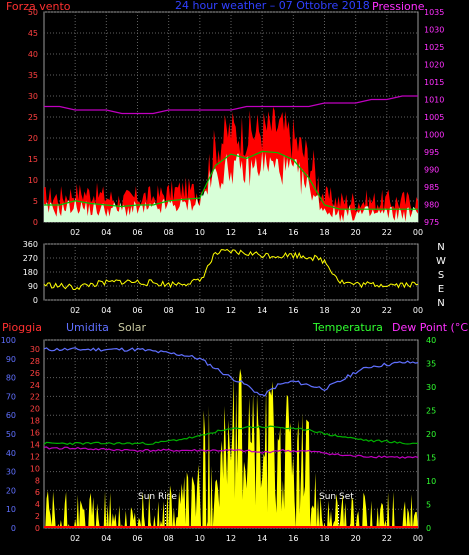 This screenshot has width=469, height=555. I want to click on wind-x-tick: 10, so click(200, 232).